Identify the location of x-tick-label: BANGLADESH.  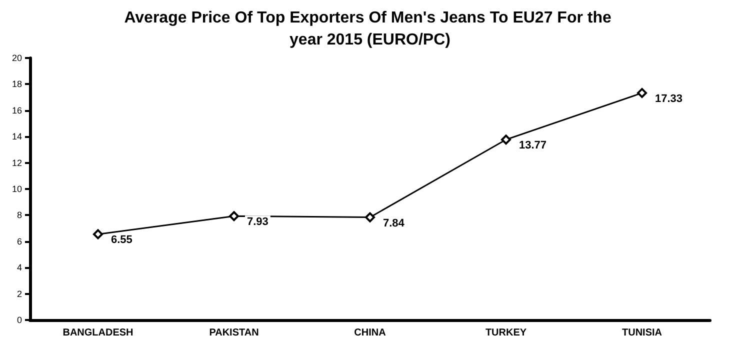
(98, 333).